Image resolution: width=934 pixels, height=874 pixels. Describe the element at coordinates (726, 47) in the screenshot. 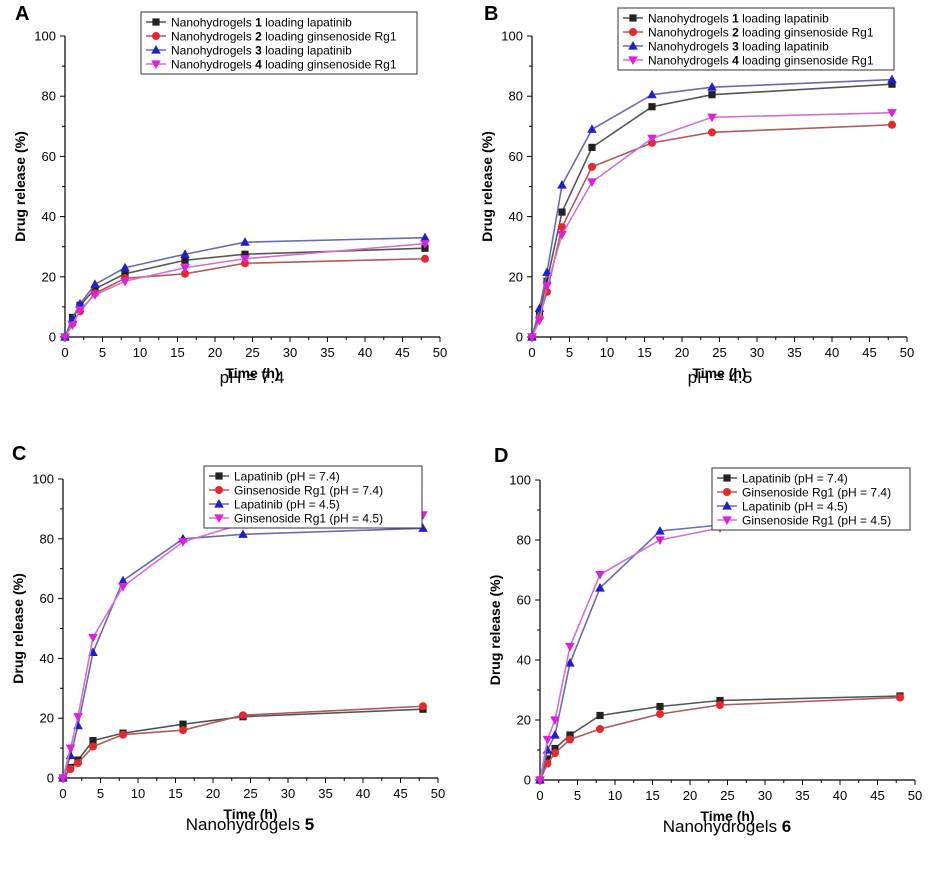

I see `legend-item: Nanohydrogels 3 loading lapatinib` at that location.